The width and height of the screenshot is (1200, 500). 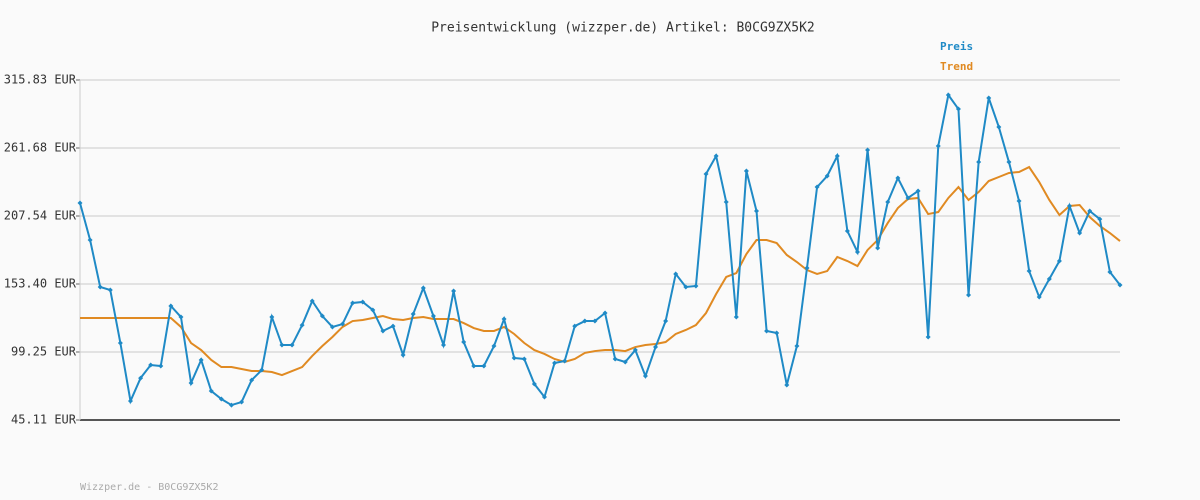 What do you see at coordinates (956, 46) in the screenshot?
I see `legend-label: Preis` at bounding box center [956, 46].